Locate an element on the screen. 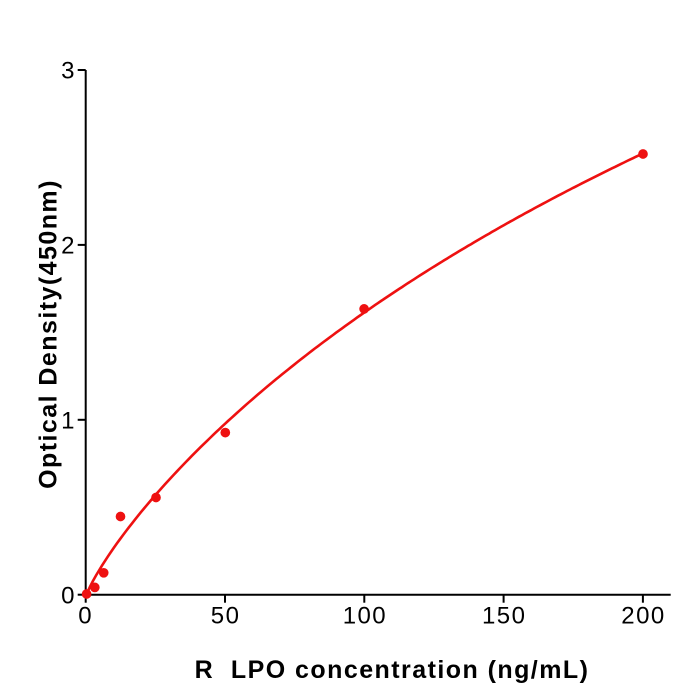 The width and height of the screenshot is (700, 700). svg-text: 1 is located at coordinates (67, 421).